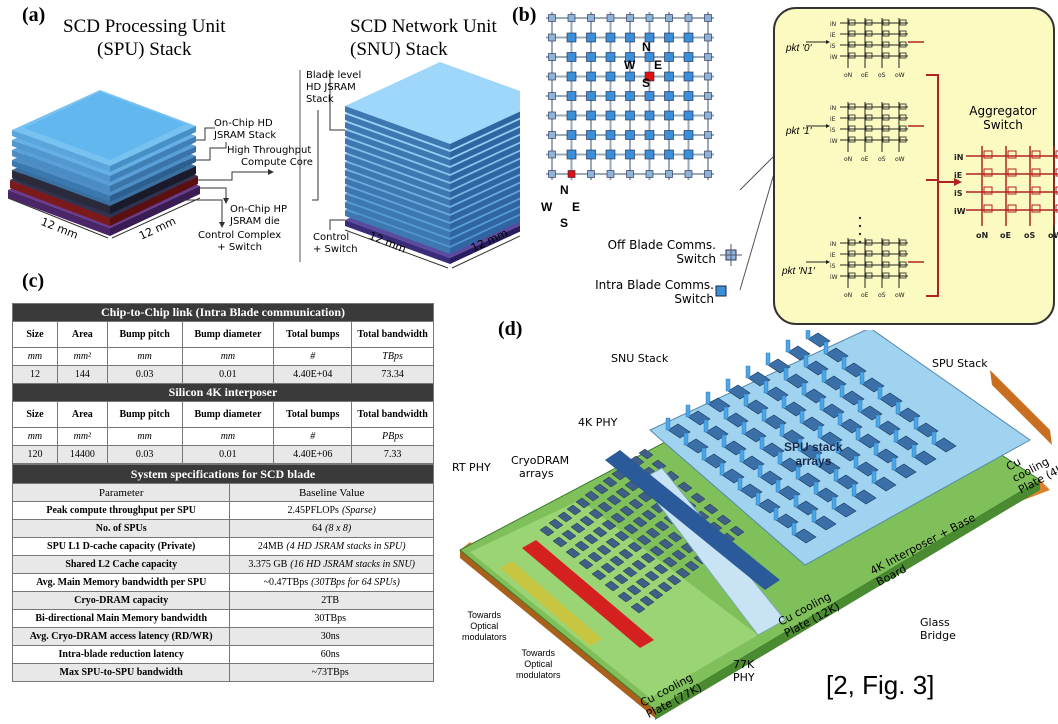 Image resolution: width=1058 pixels, height=724 pixels. Describe the element at coordinates (935, 622) in the screenshot. I see `label-glass-1: Glass` at that location.